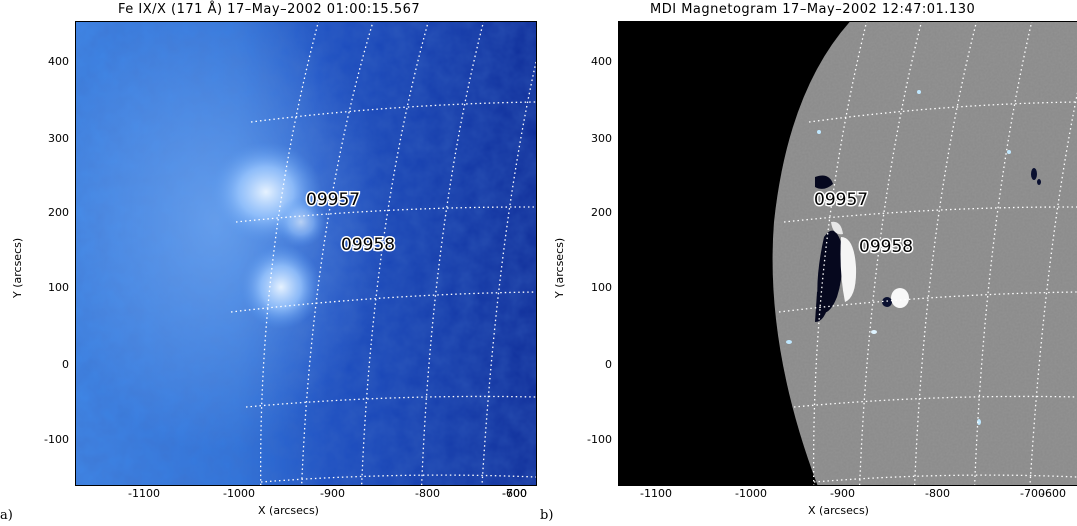 The image size is (1077, 526). I want to click on panel-a-x-tick: -1000, so click(239, 493).